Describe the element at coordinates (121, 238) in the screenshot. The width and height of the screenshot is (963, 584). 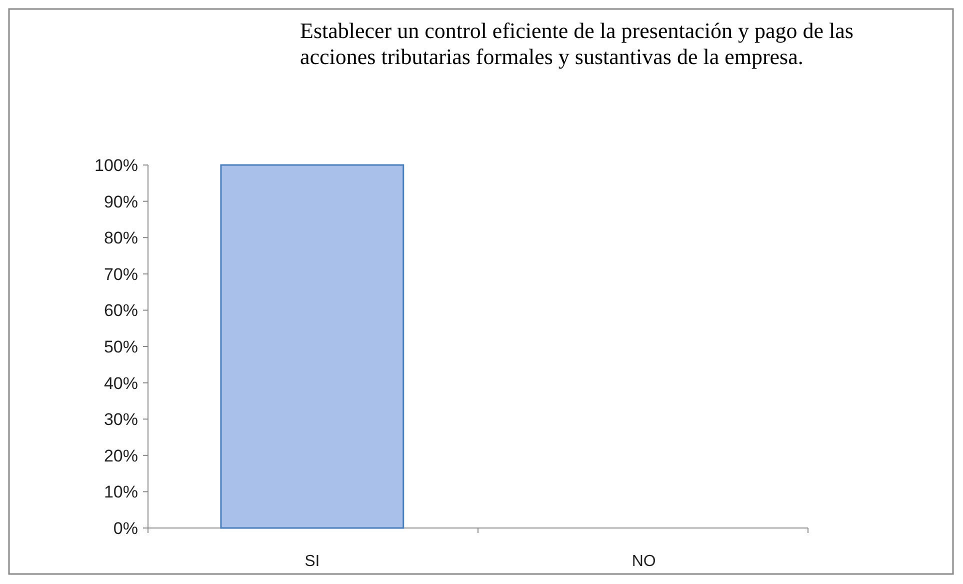
I see `y-tick-label: 80%` at that location.